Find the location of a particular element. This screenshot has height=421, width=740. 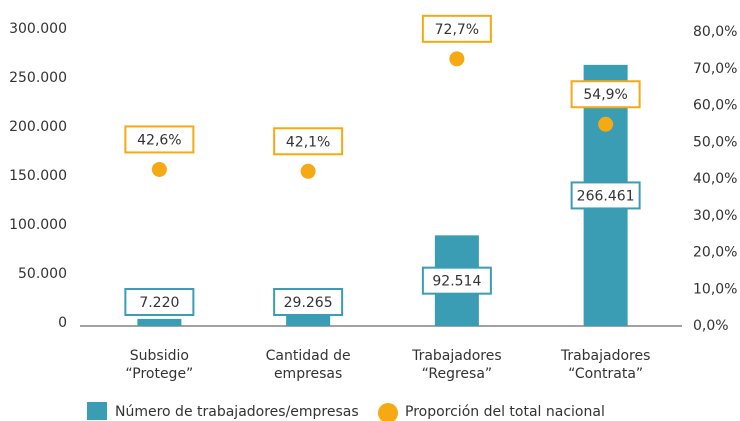

x-tick-label: Cantidad de empresas is located at coordinates (308, 365).